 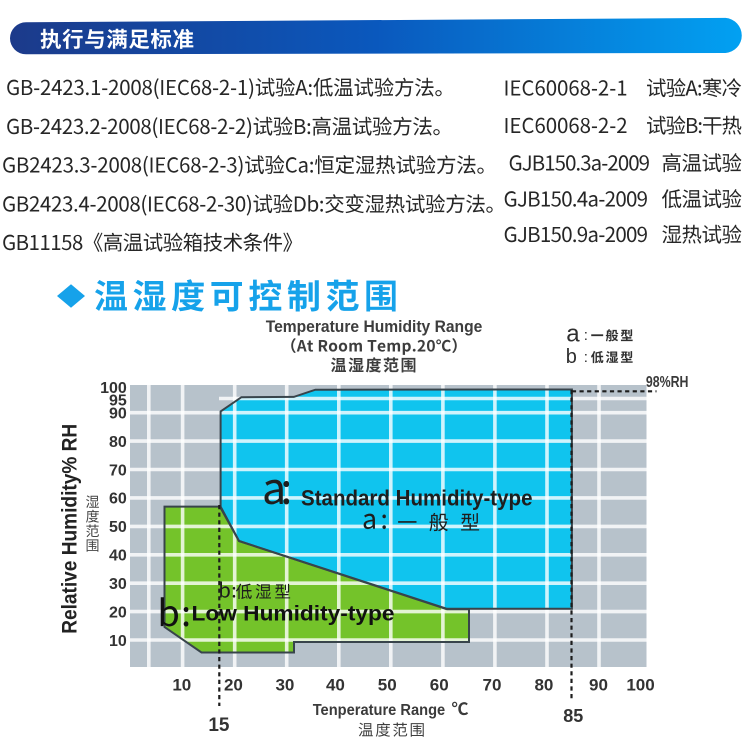 What do you see at coordinates (573, 716) in the screenshot?
I see `svg-text: 85` at bounding box center [573, 716].